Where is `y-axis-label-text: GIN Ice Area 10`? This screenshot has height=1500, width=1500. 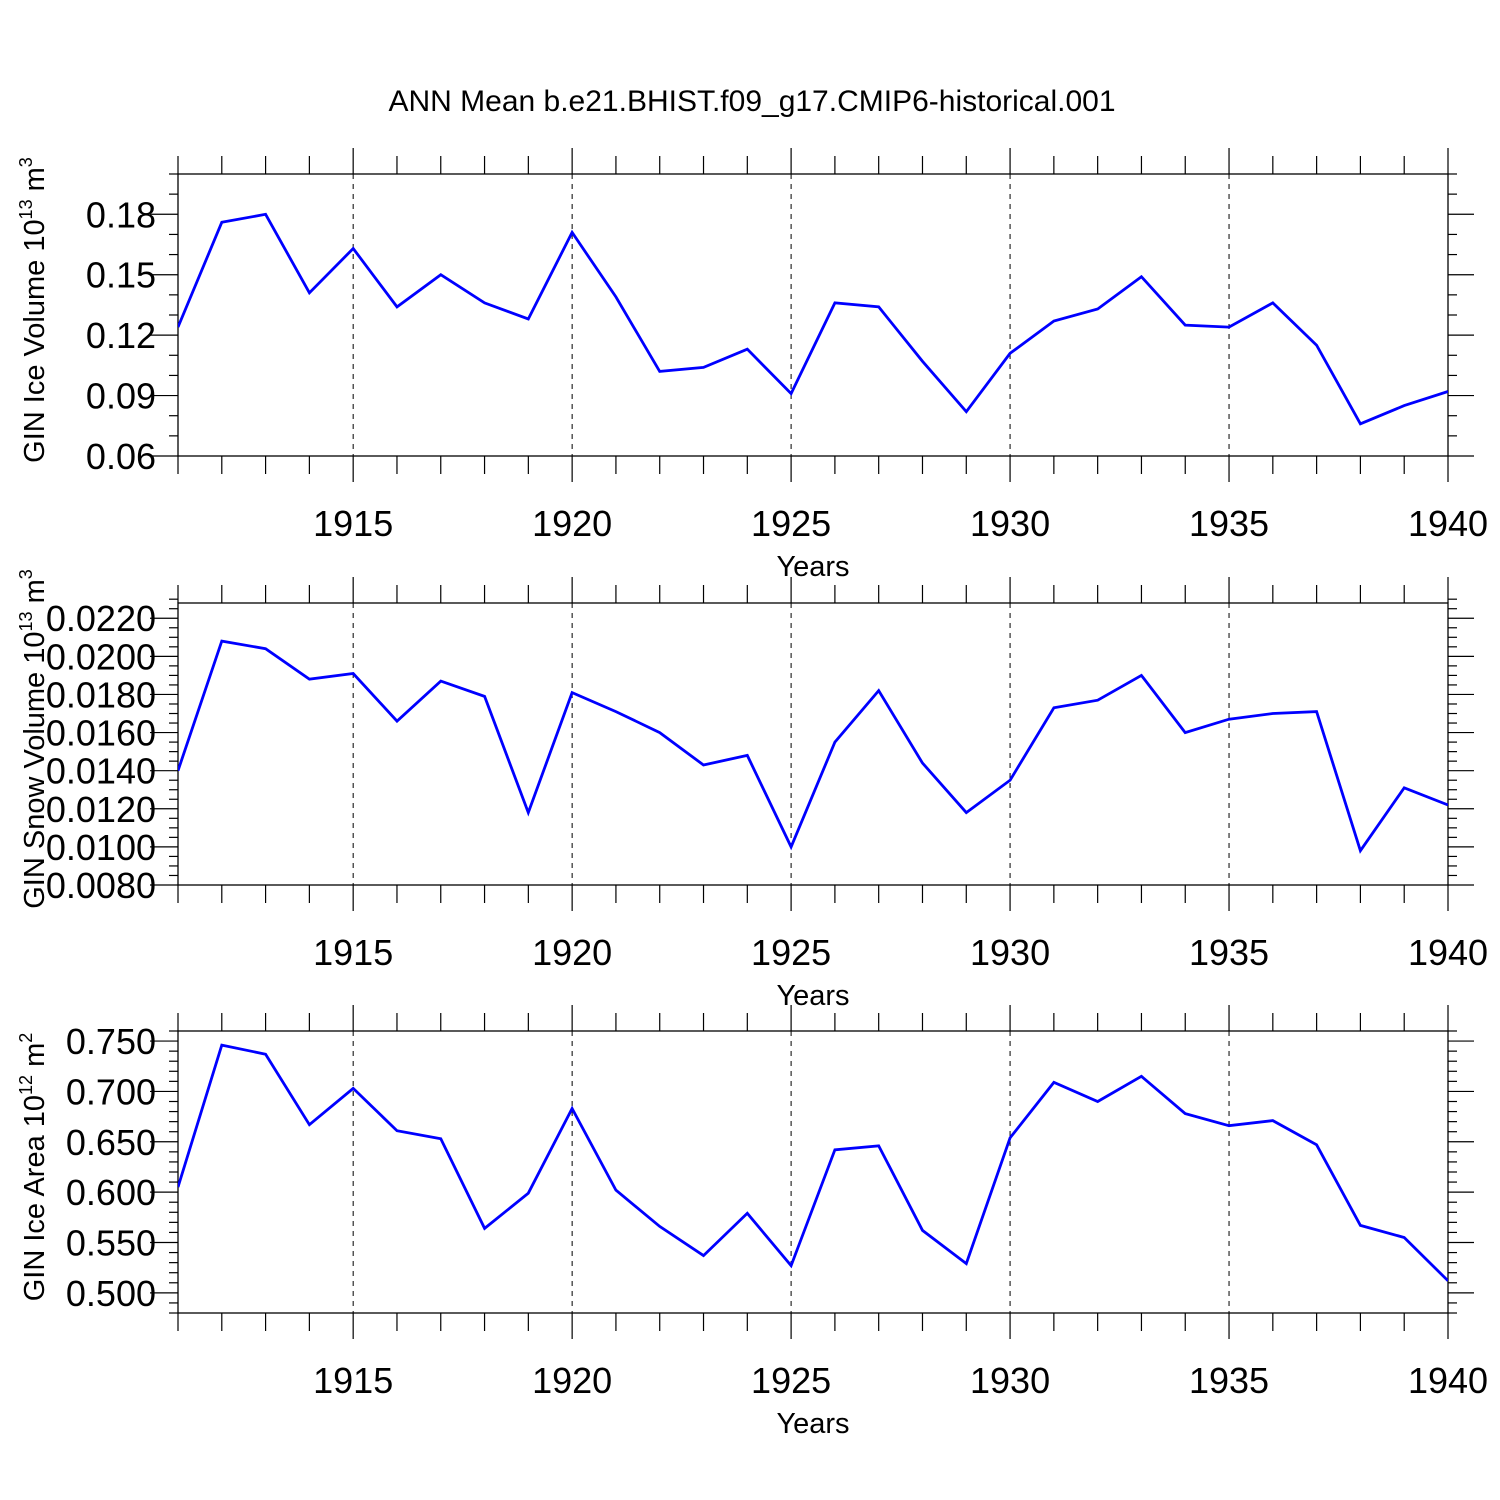 y-axis-label-text: GIN Ice Area 10 is located at coordinates (35, 1198).